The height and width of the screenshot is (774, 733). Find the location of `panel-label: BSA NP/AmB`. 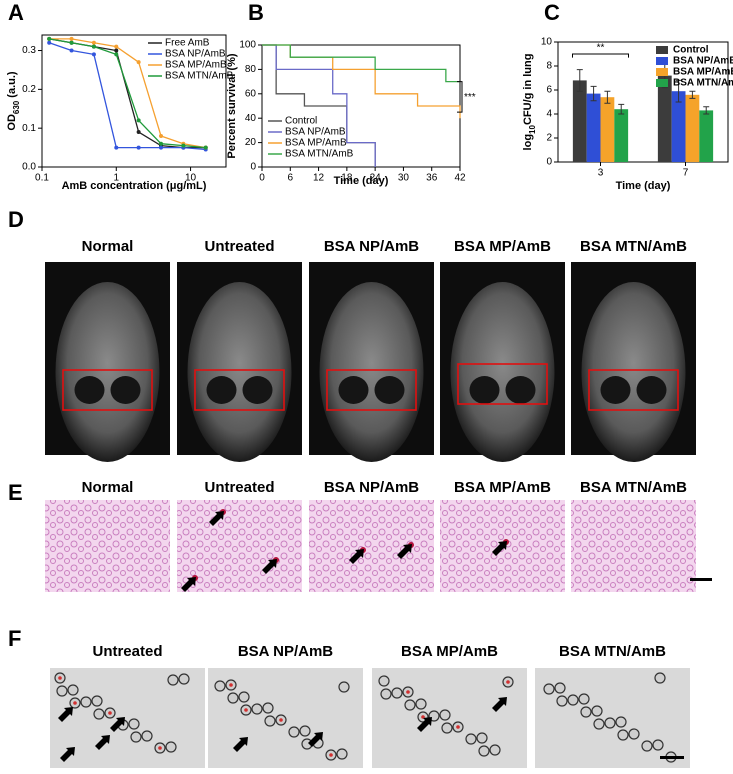

panel-label: BSA NP/AmB is located at coordinates (371, 246).